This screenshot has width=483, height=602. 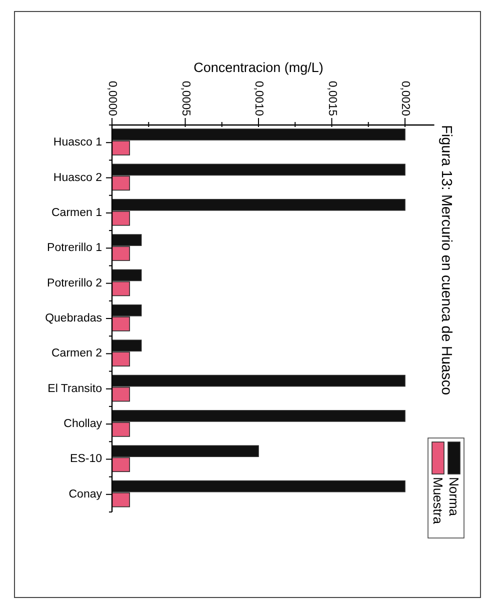 I want to click on y-tick-label: El Transito, so click(x=75, y=388).